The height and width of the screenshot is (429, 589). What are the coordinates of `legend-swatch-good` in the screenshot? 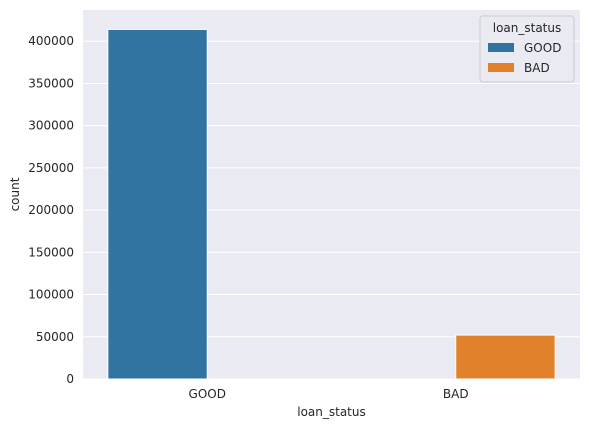 It's located at (501, 47).